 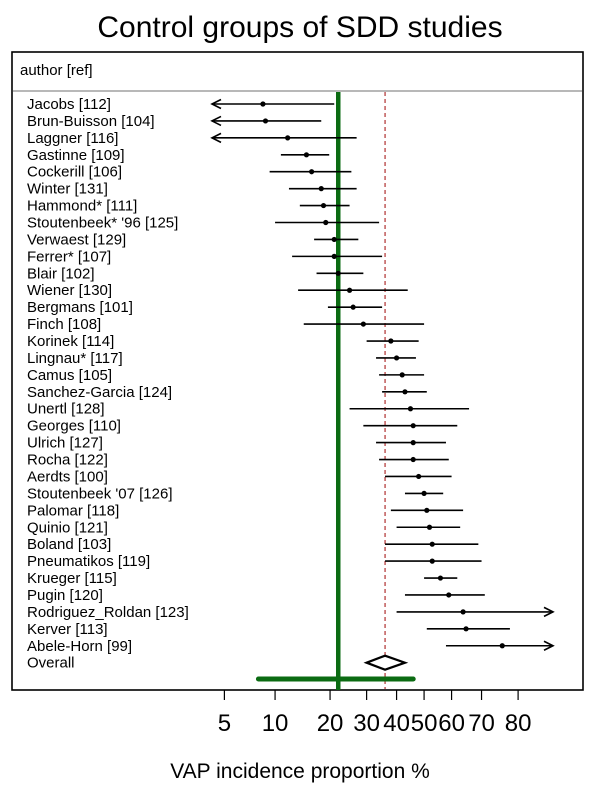 I want to click on overall-label: Overall, so click(x=51, y=663).